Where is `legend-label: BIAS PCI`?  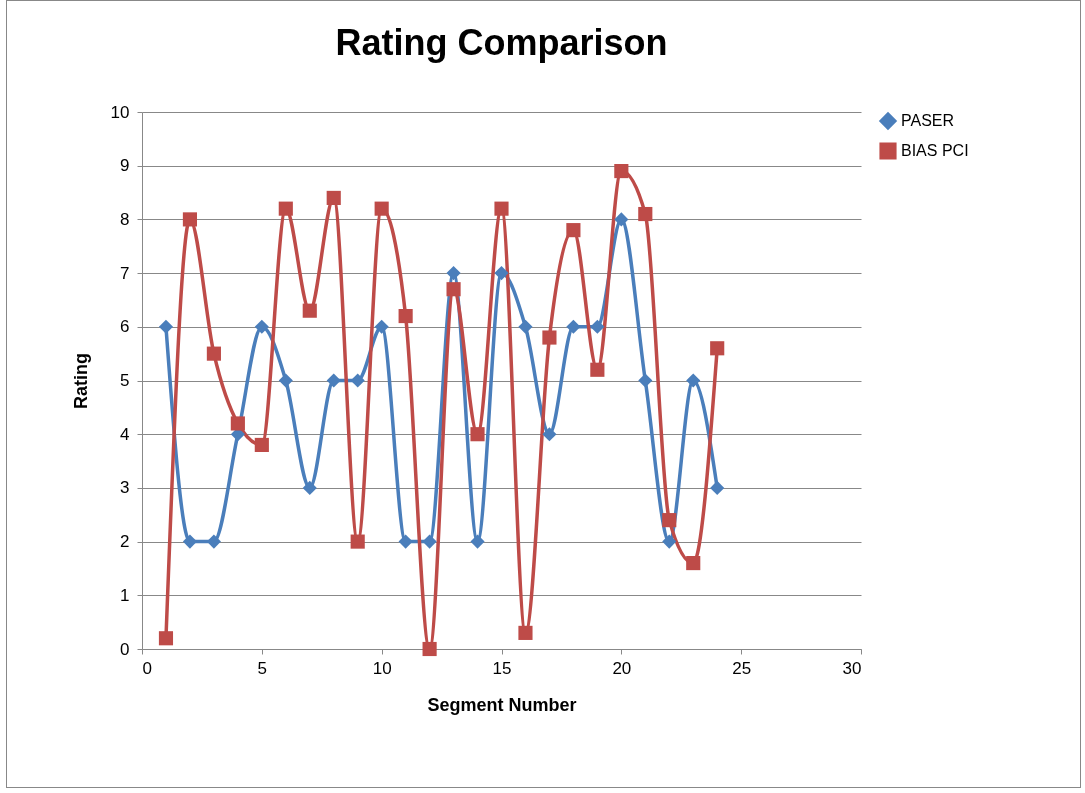
legend-label: BIAS PCI is located at coordinates (935, 150).